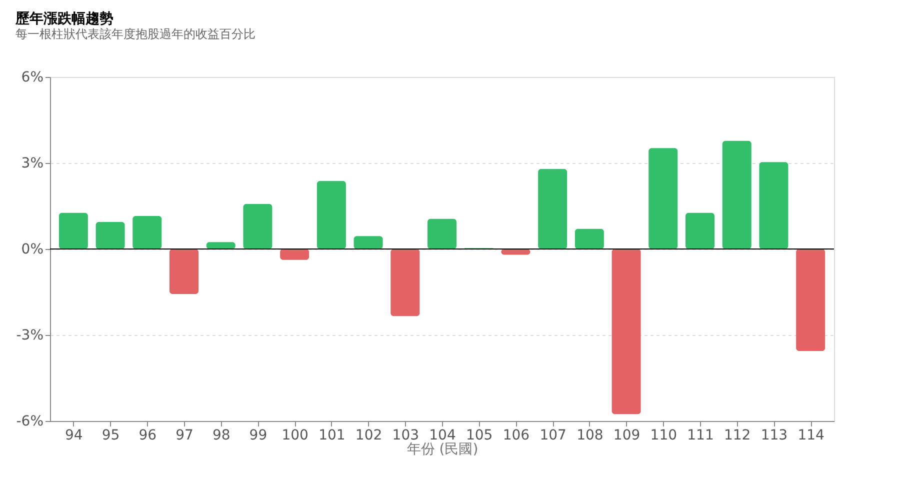 The height and width of the screenshot is (500, 907). Describe the element at coordinates (774, 436) in the screenshot. I see `x-tick-label: 113` at that location.